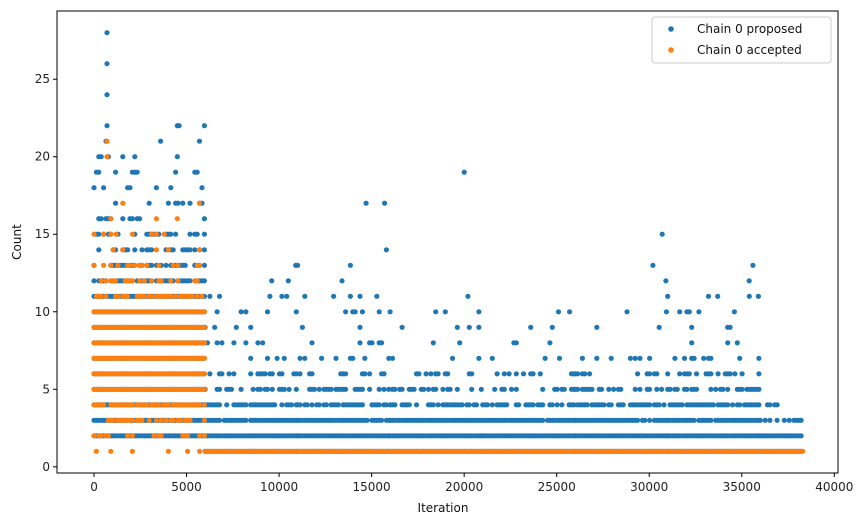  Describe the element at coordinates (94, 487) in the screenshot. I see `x-tick-label: 0` at that location.